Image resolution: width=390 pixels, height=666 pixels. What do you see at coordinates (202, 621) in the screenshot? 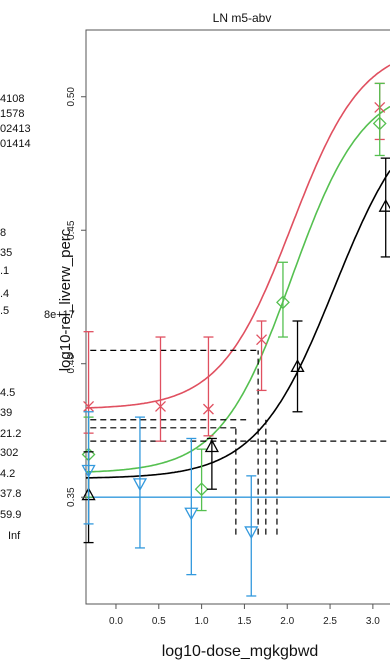
I see `x-tick-label: 1.0` at bounding box center [202, 621].